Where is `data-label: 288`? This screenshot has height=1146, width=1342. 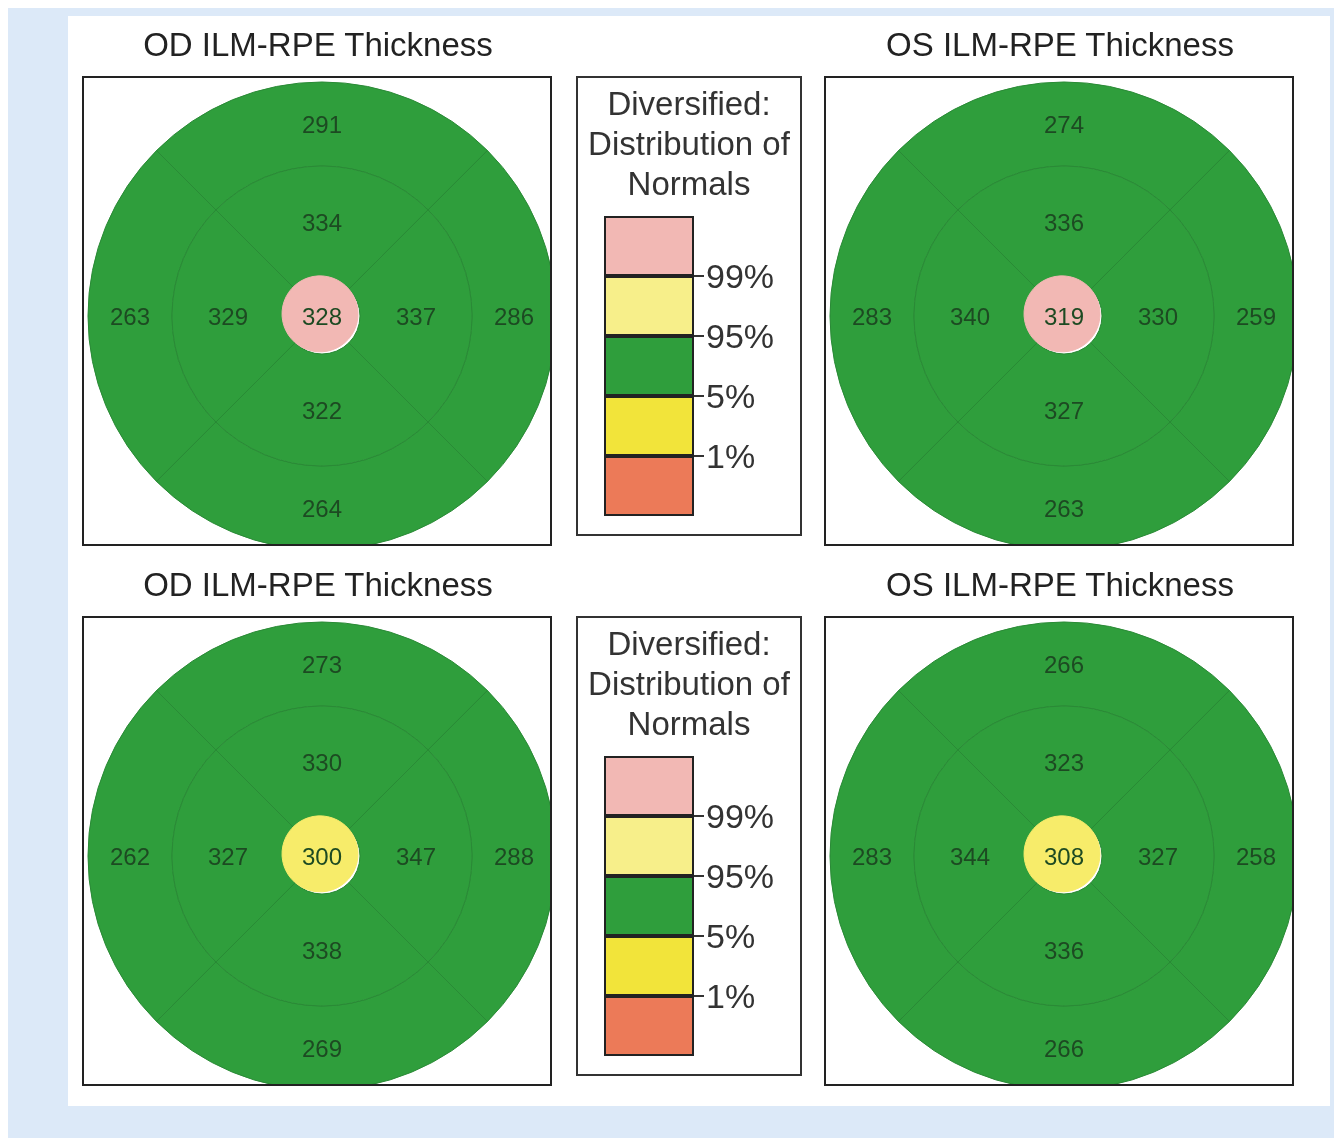
data-label: 288 is located at coordinates (514, 856).